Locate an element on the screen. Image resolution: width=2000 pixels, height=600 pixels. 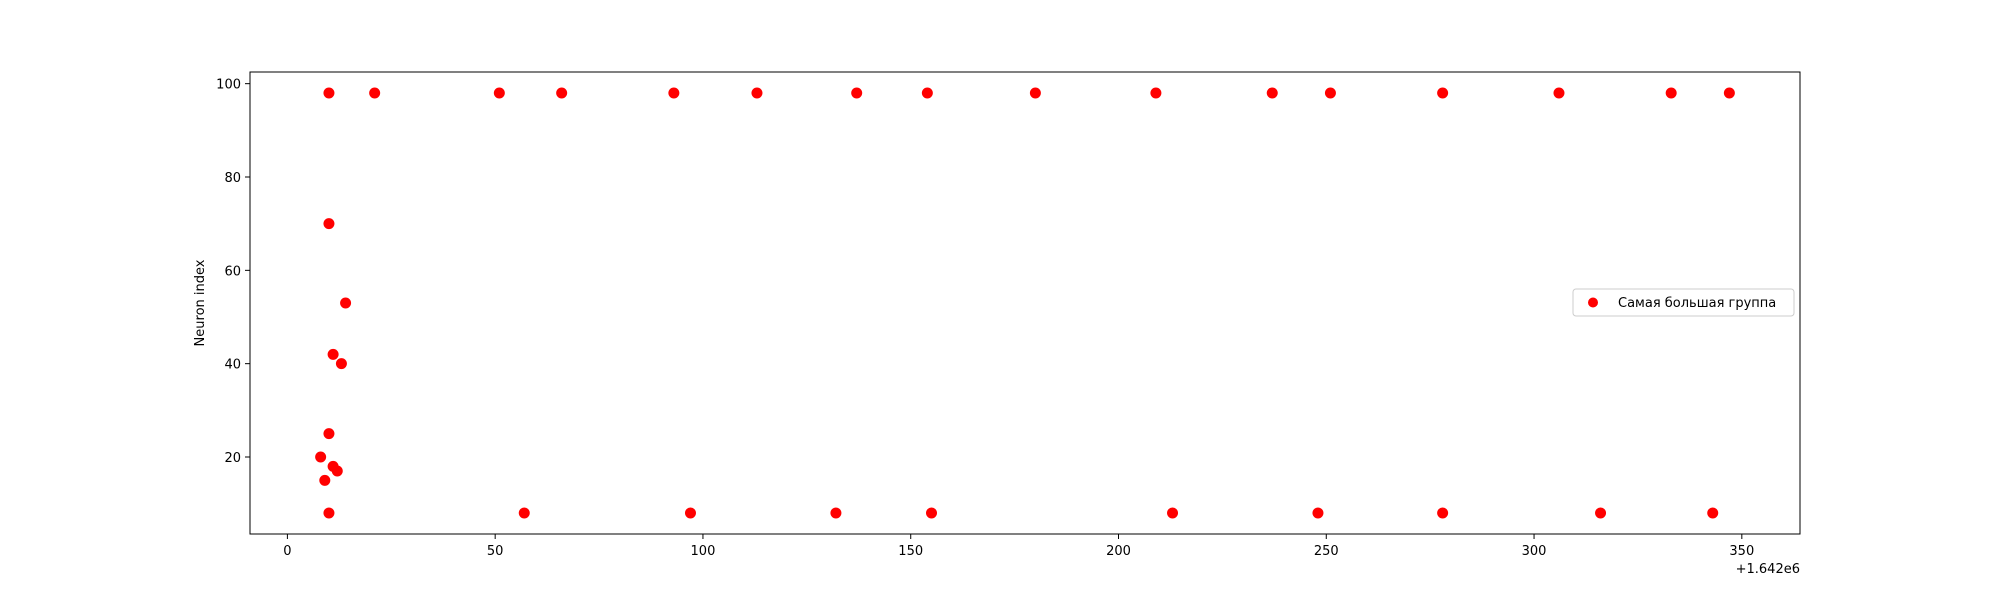
y-axis-label: Neuron index is located at coordinates (200, 302).